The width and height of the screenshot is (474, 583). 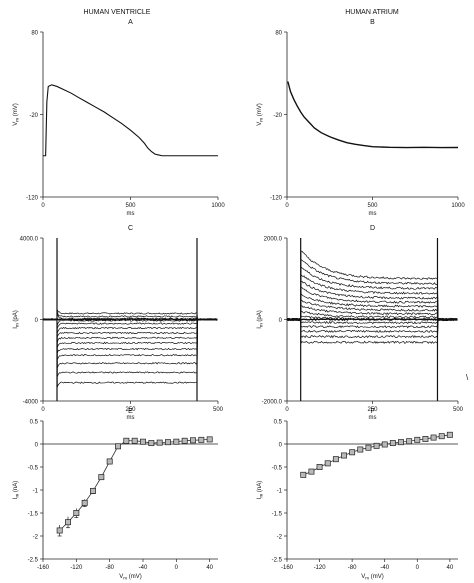 What do you see at coordinates (134, 485) in the screenshot?
I see `iv-curve` at bounding box center [134, 485].